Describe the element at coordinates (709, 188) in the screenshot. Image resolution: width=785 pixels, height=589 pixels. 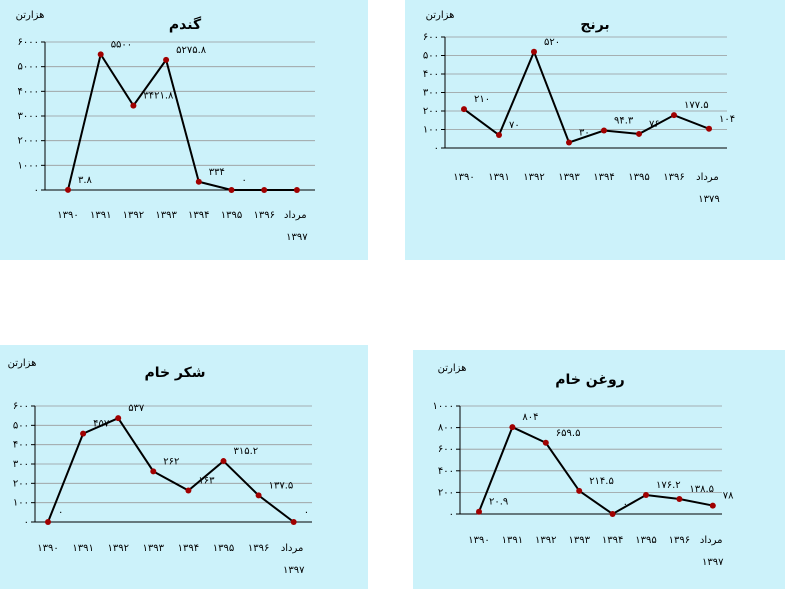
I see `x-tick-label: مرداد ۱۳۷۹` at that location.